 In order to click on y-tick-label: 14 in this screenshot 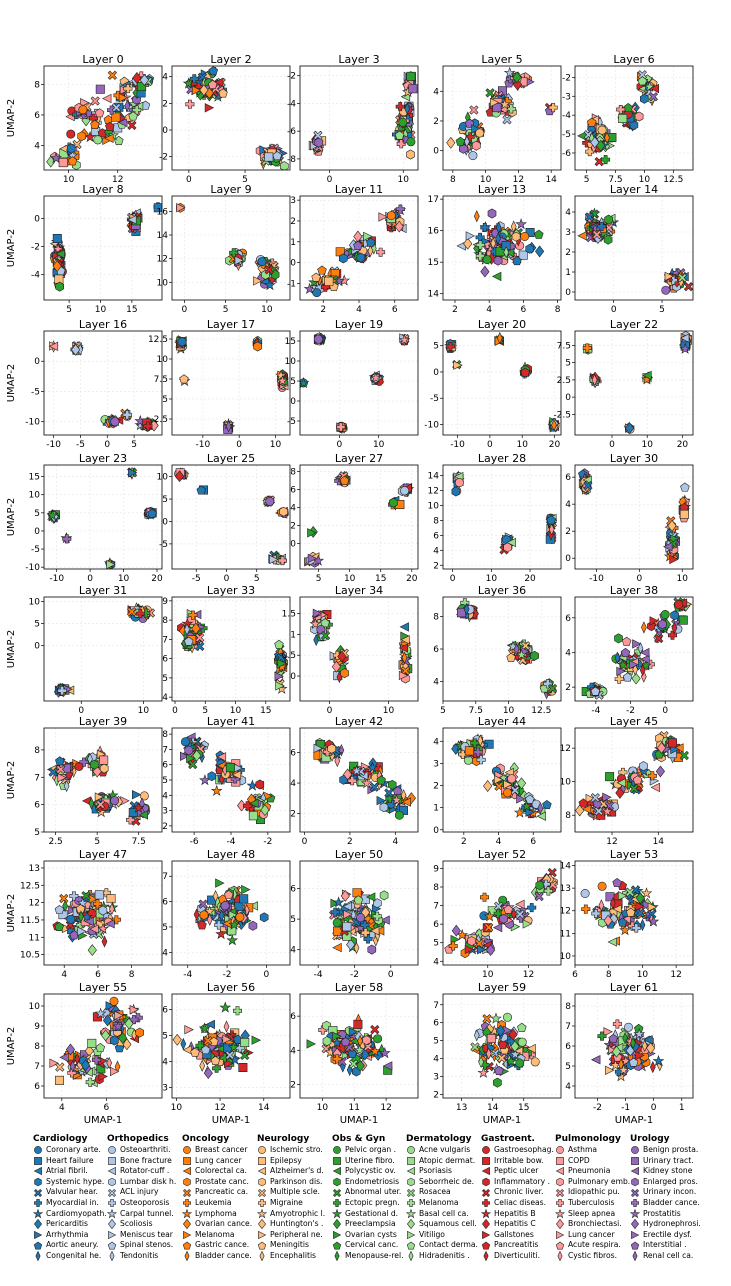, I will do `click(434, 476)`.